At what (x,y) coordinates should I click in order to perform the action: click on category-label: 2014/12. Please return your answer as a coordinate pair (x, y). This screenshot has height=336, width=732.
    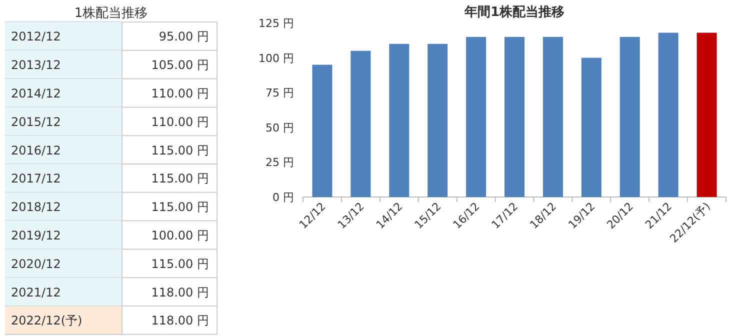
    Looking at the image, I should click on (36, 93).